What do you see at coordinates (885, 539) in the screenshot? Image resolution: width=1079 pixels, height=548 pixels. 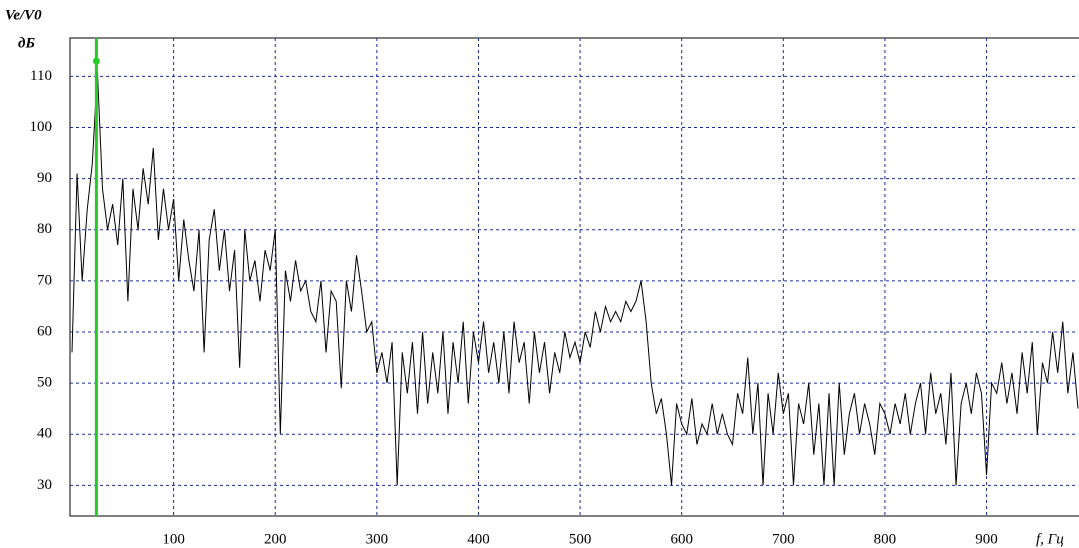 I see `x-tick-label: 800` at bounding box center [885, 539].